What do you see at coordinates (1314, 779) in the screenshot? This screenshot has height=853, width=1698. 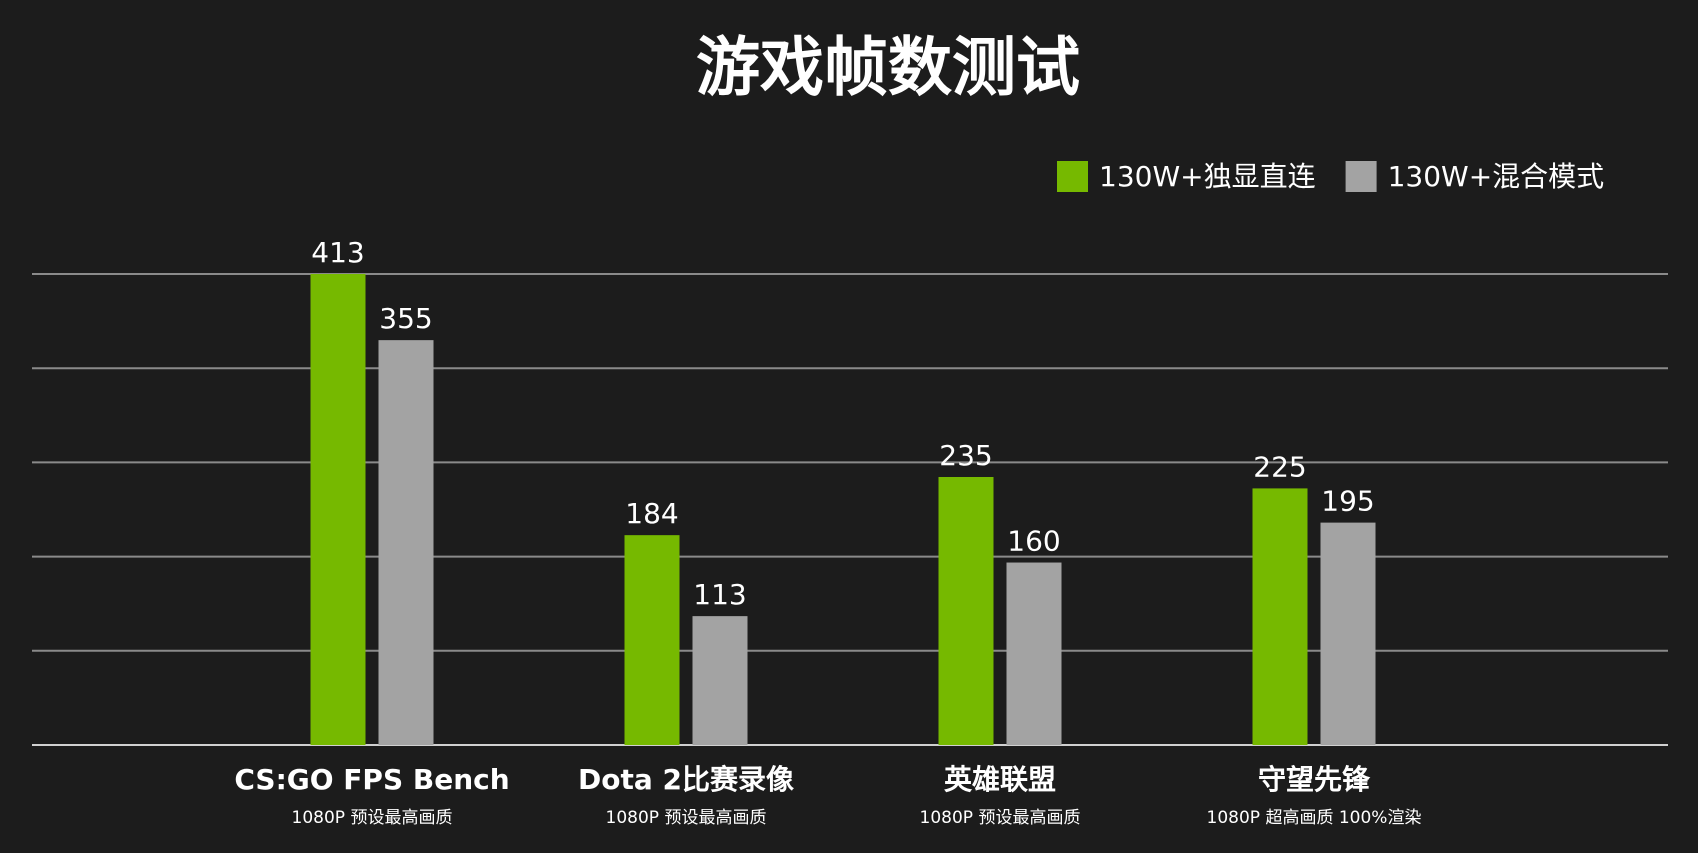 I see `x-tick-label: 守望先锋` at bounding box center [1314, 779].